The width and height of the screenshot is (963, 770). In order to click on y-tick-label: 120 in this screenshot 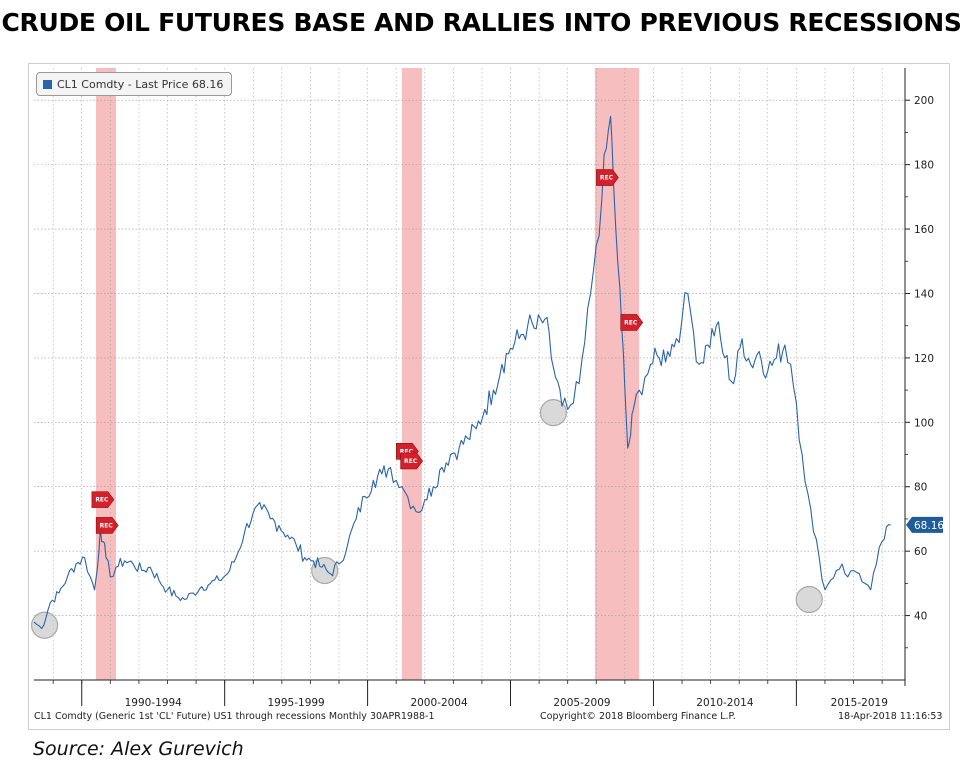, I will do `click(924, 359)`.